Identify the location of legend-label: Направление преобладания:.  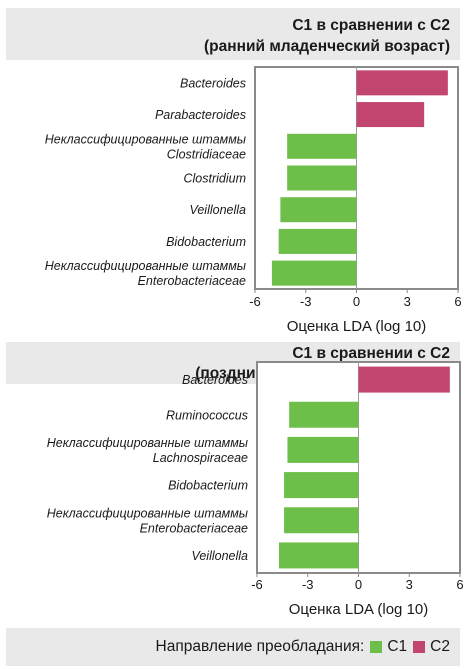
(260, 646).